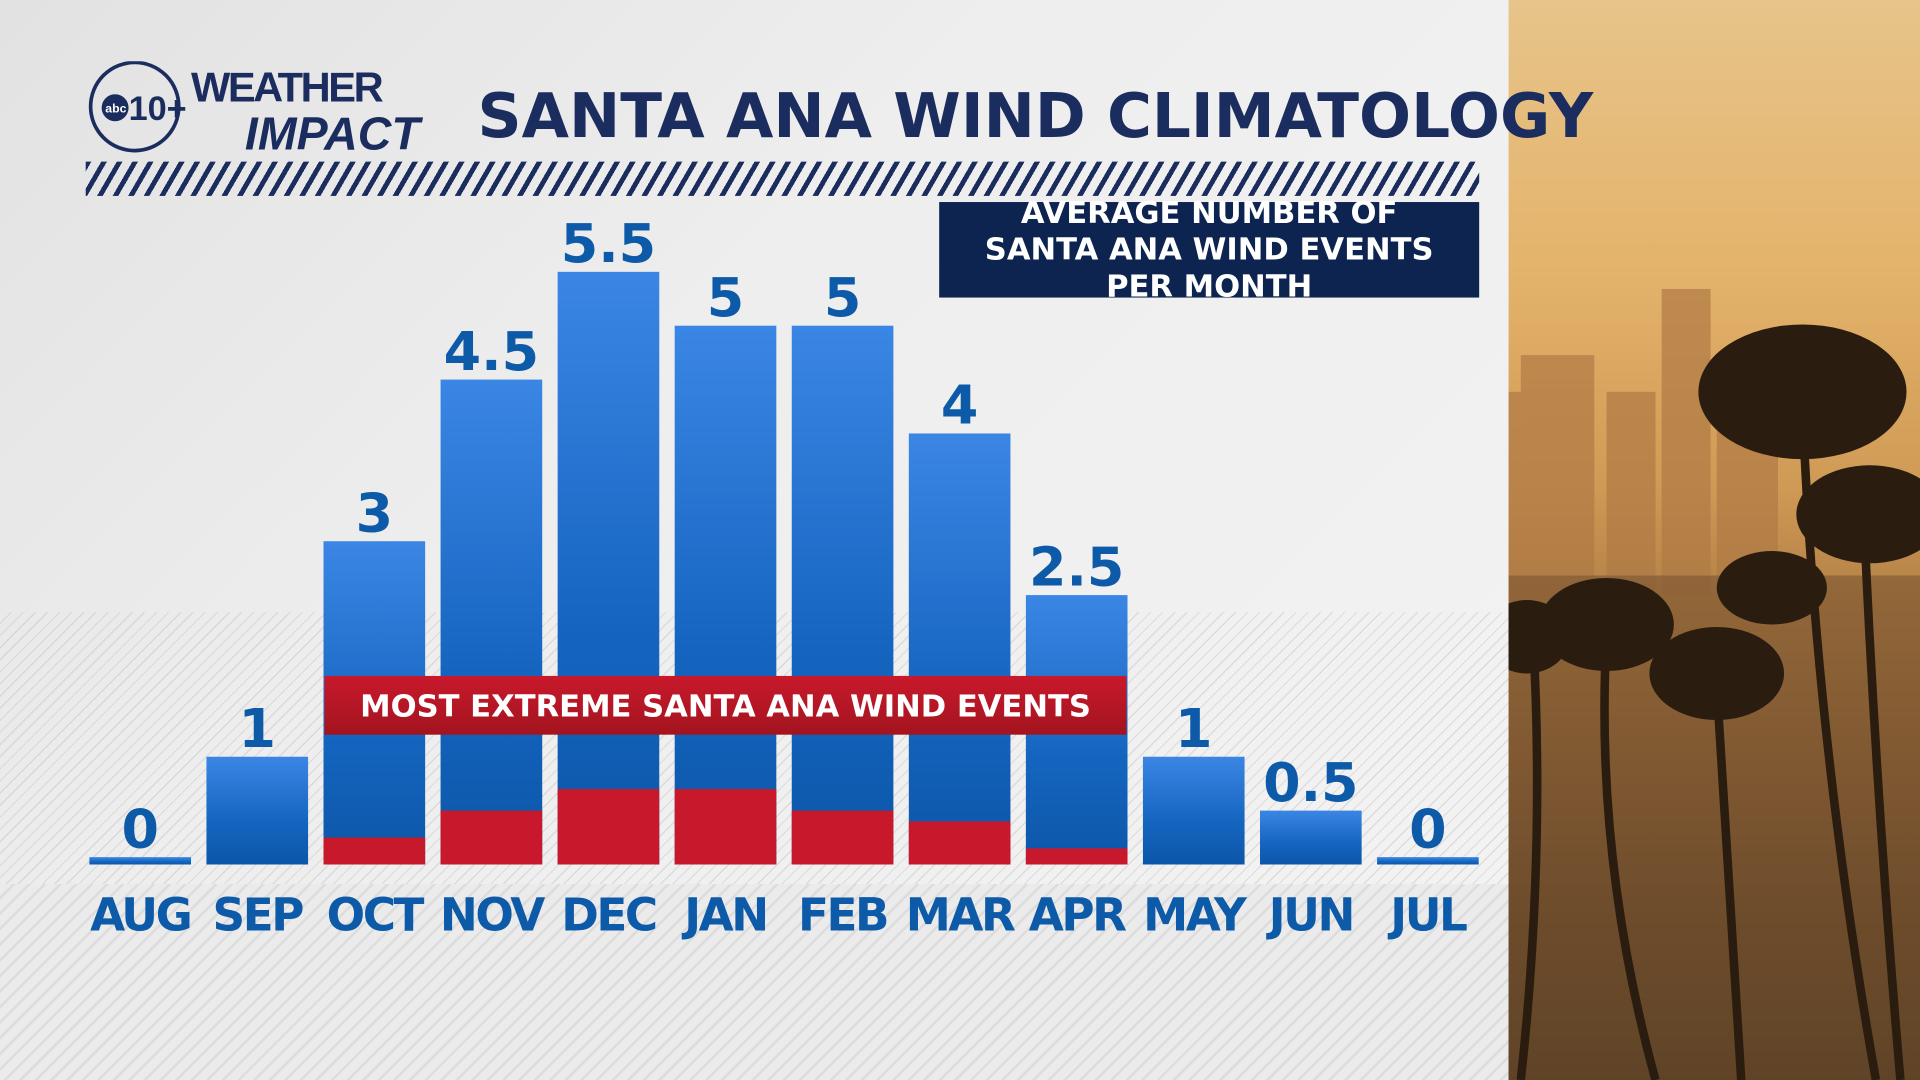  Describe the element at coordinates (492, 915) in the screenshot. I see `month-label-nov: NOV` at that location.